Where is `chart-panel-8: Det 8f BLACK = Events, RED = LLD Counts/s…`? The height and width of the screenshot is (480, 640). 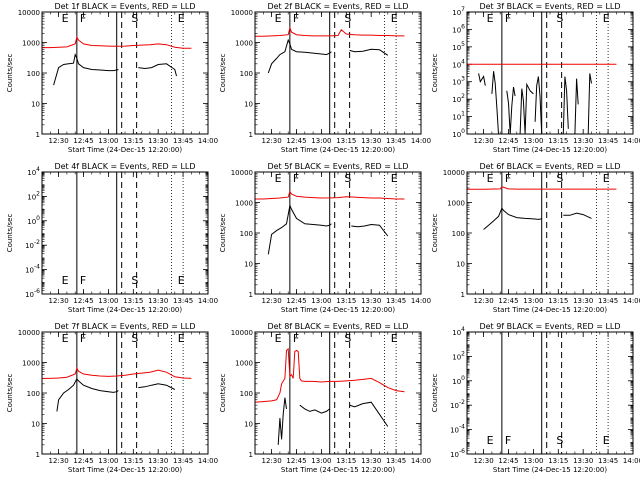
chart-panel-8: Det 8f BLACK = Events, RED = LLD Counts/s… is located at coordinates (325, 398).